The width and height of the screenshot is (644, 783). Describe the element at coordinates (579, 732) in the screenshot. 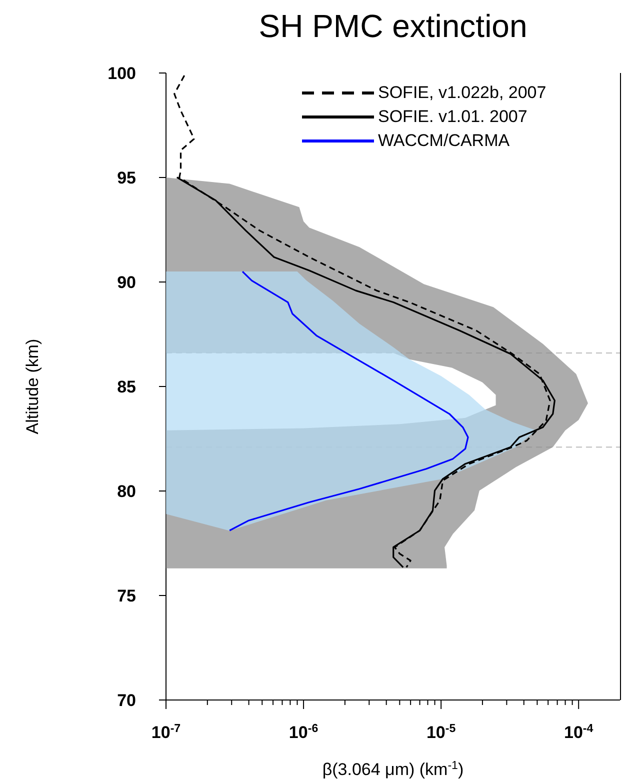

I see `x-tick-label: 10$^{-4}$` at that location.